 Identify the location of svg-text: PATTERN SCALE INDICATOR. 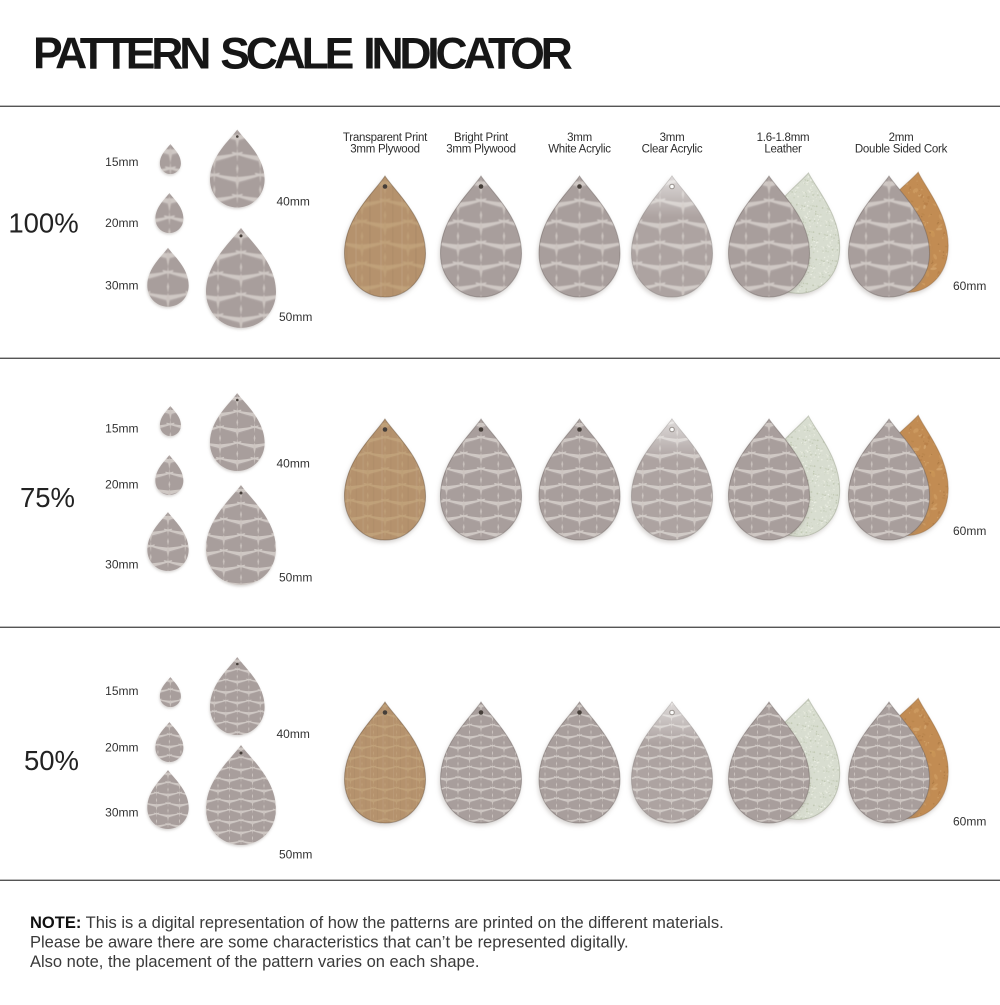
(303, 54).